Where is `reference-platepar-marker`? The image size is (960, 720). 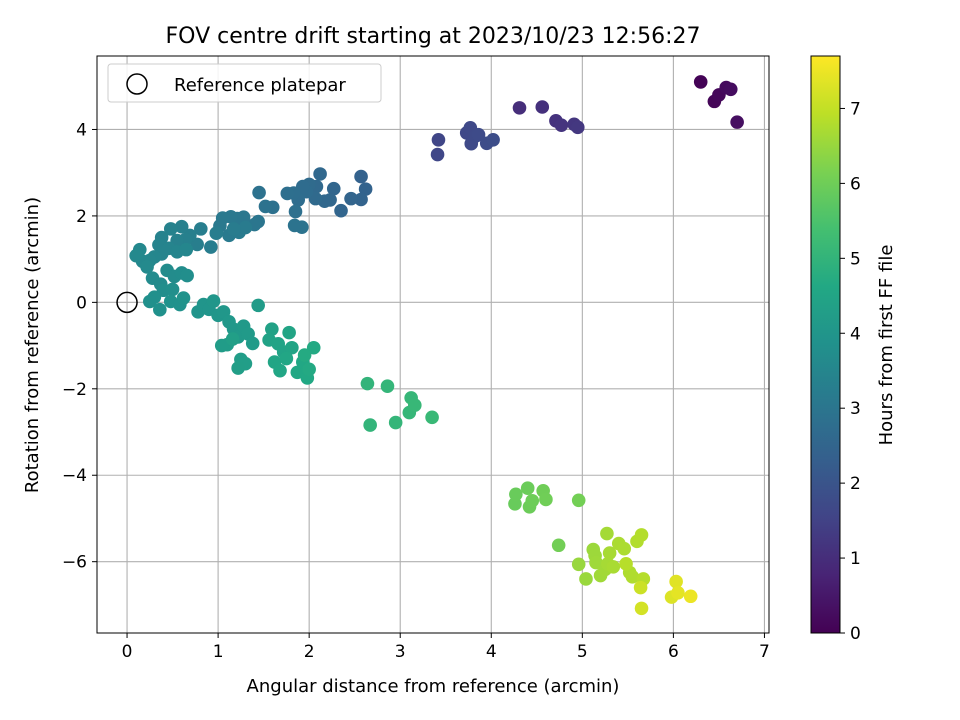 reference-platepar-marker is located at coordinates (127, 302).